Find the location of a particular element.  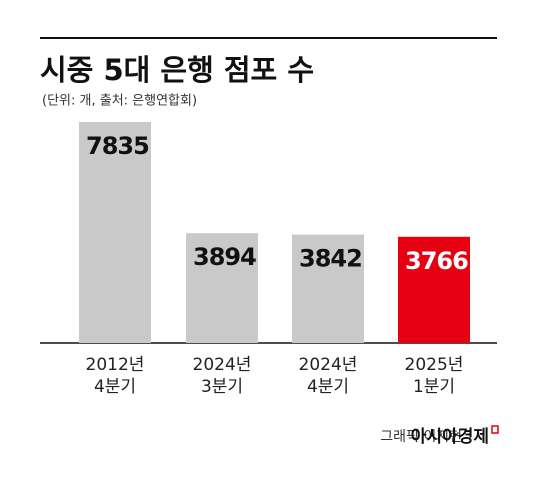

x-tick-line: 2012년 is located at coordinates (115, 365).